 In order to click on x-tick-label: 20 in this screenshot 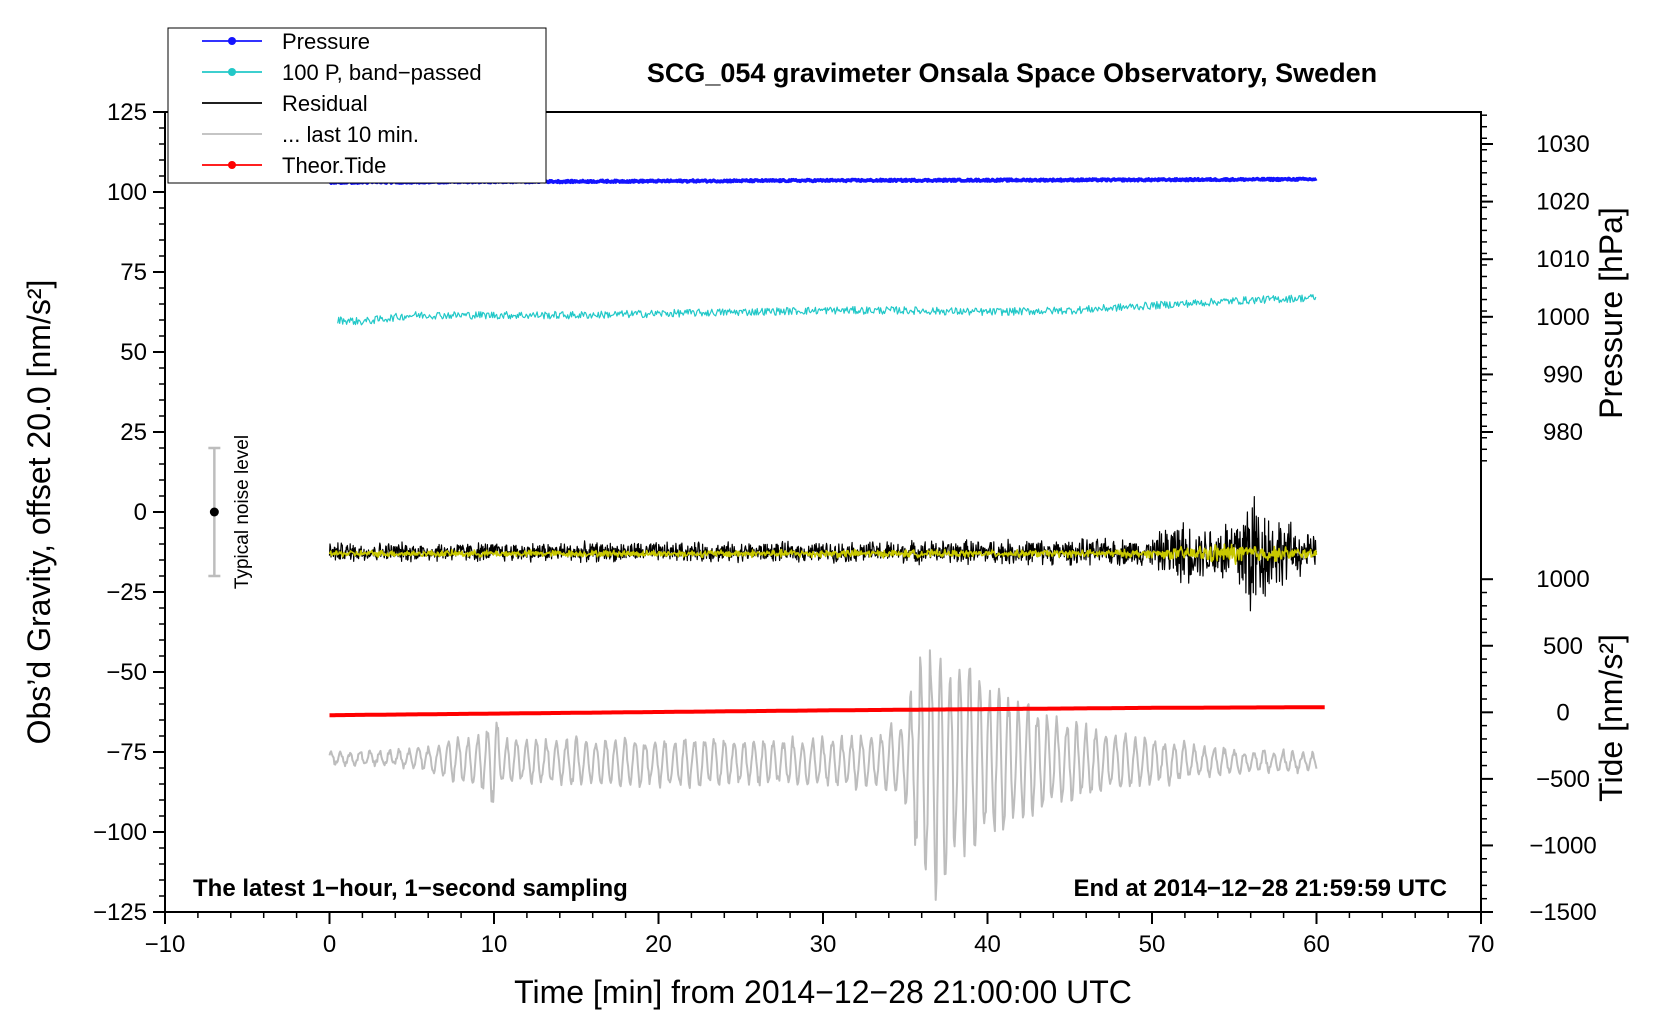, I will do `click(658, 944)`.